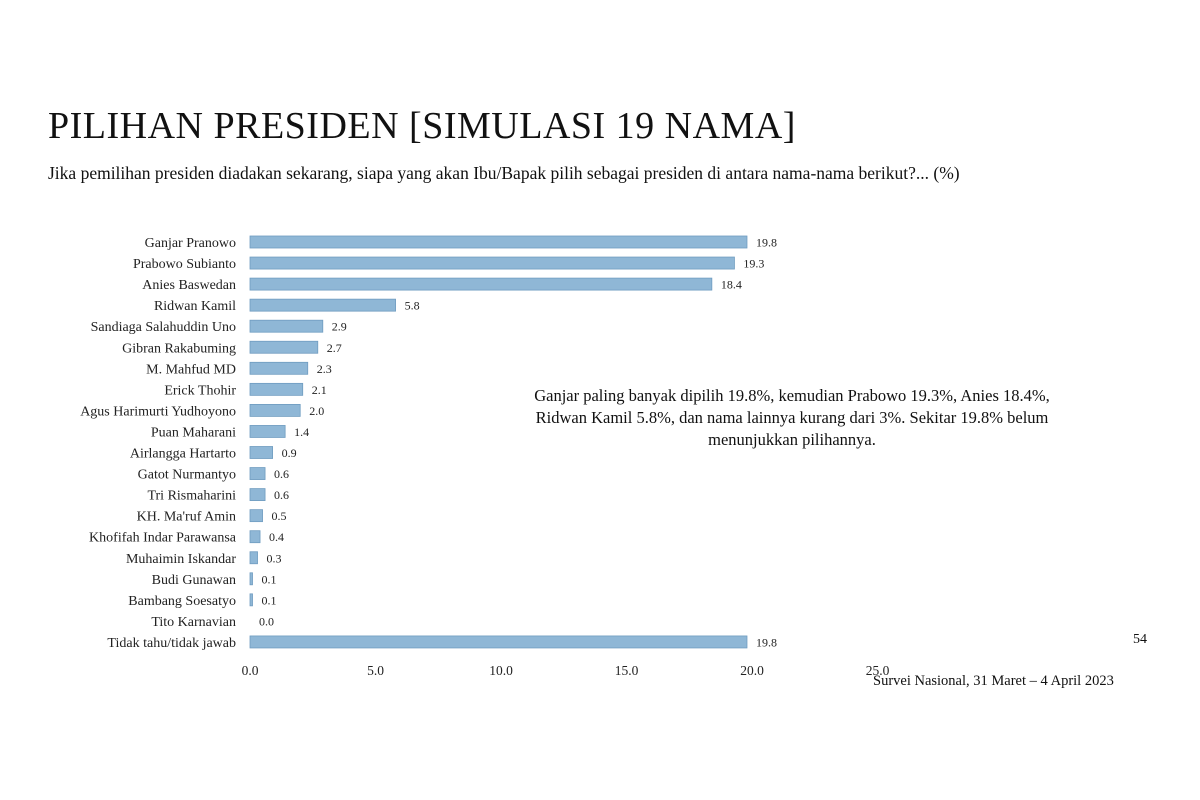 The width and height of the screenshot is (1200, 800). I want to click on value-label-m-mahfud-md: 2.3, so click(324, 369).